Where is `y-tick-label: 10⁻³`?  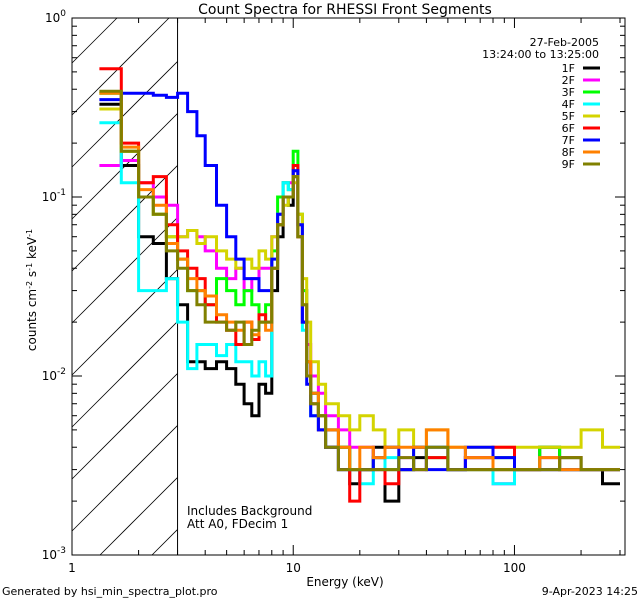 y-tick-label: 10⁻³ is located at coordinates (54, 554).